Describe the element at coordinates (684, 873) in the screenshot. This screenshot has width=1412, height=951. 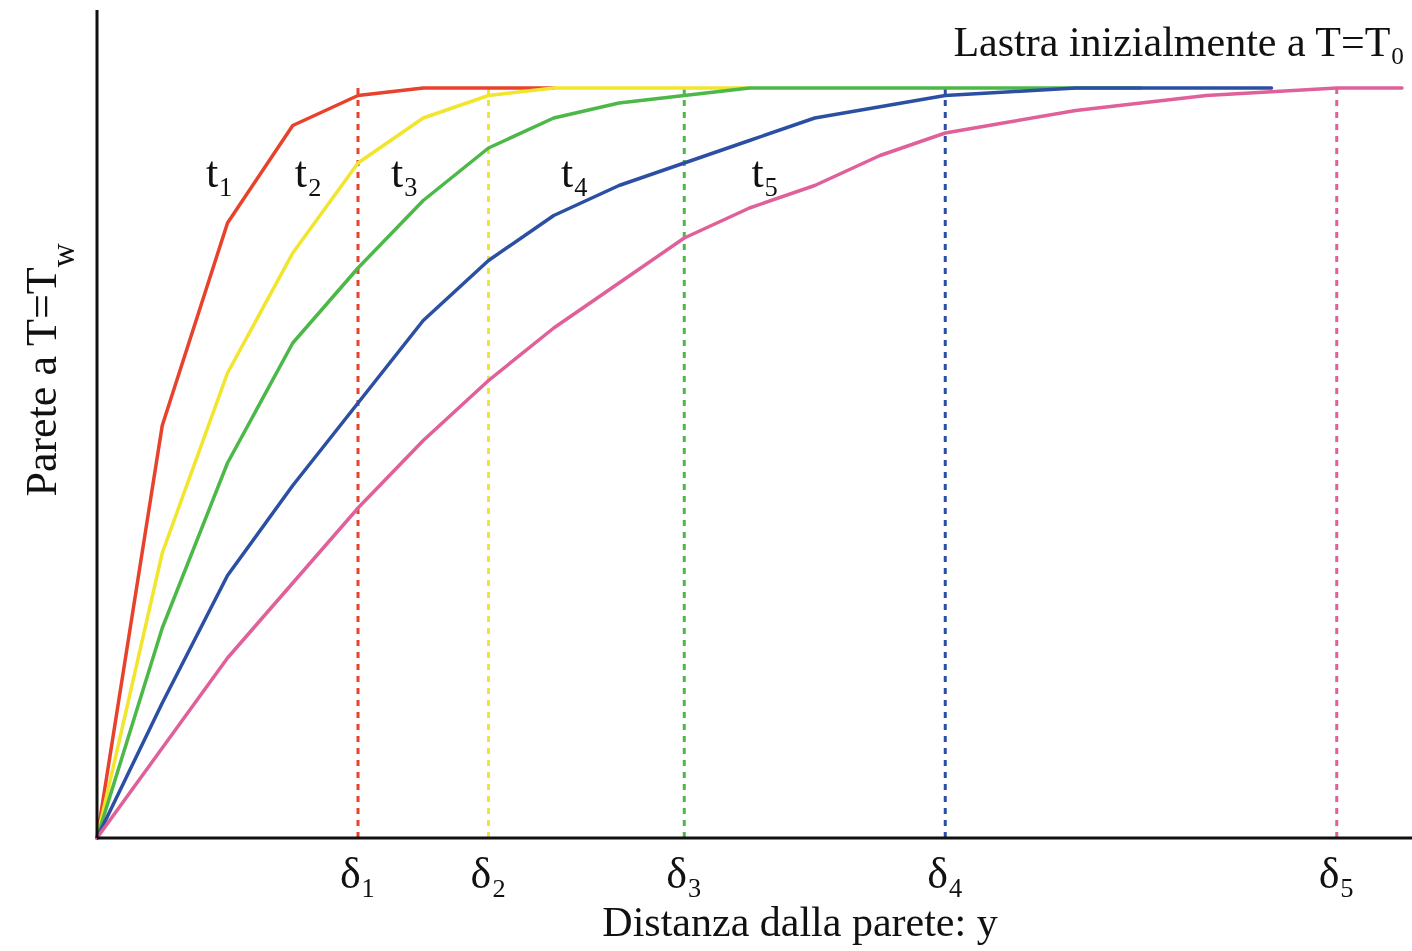
I see `x-tick-label: δ₃` at that location.